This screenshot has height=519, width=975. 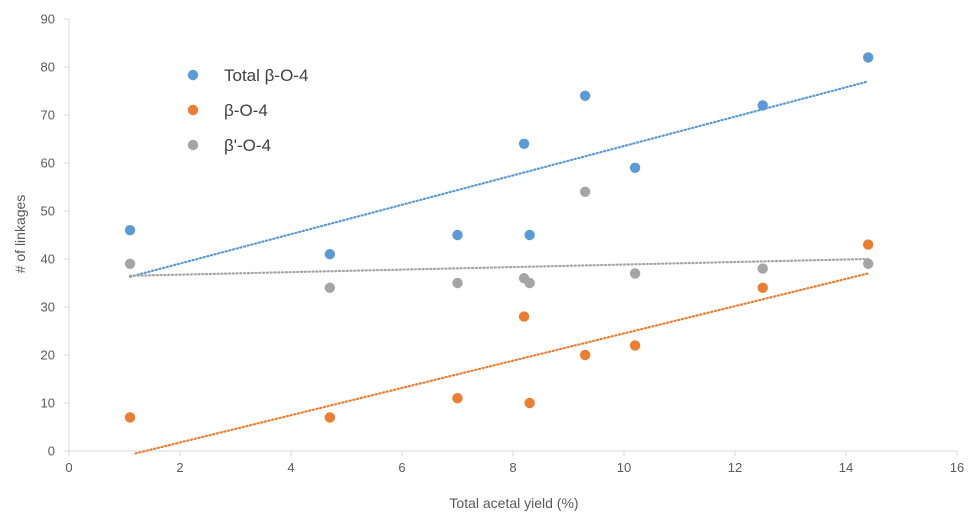 I want to click on y-tick-label: 10, so click(x=48, y=403).